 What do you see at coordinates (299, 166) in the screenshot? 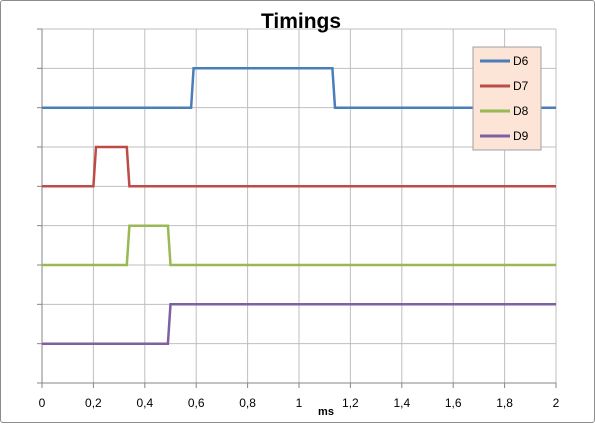
I see `series-line-d7` at bounding box center [299, 166].